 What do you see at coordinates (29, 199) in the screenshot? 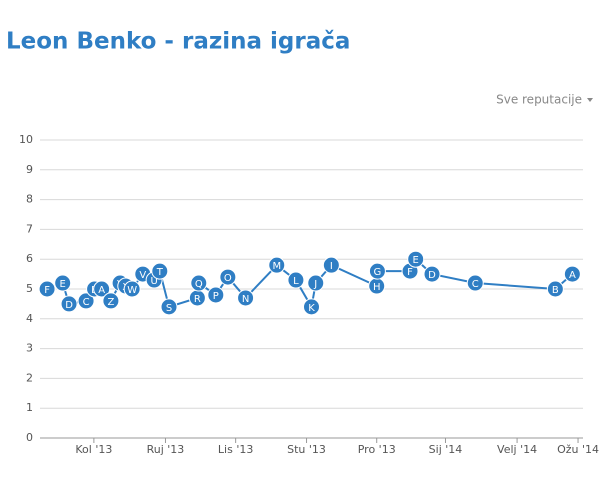
I see `y-tick-label: 8` at bounding box center [29, 199].